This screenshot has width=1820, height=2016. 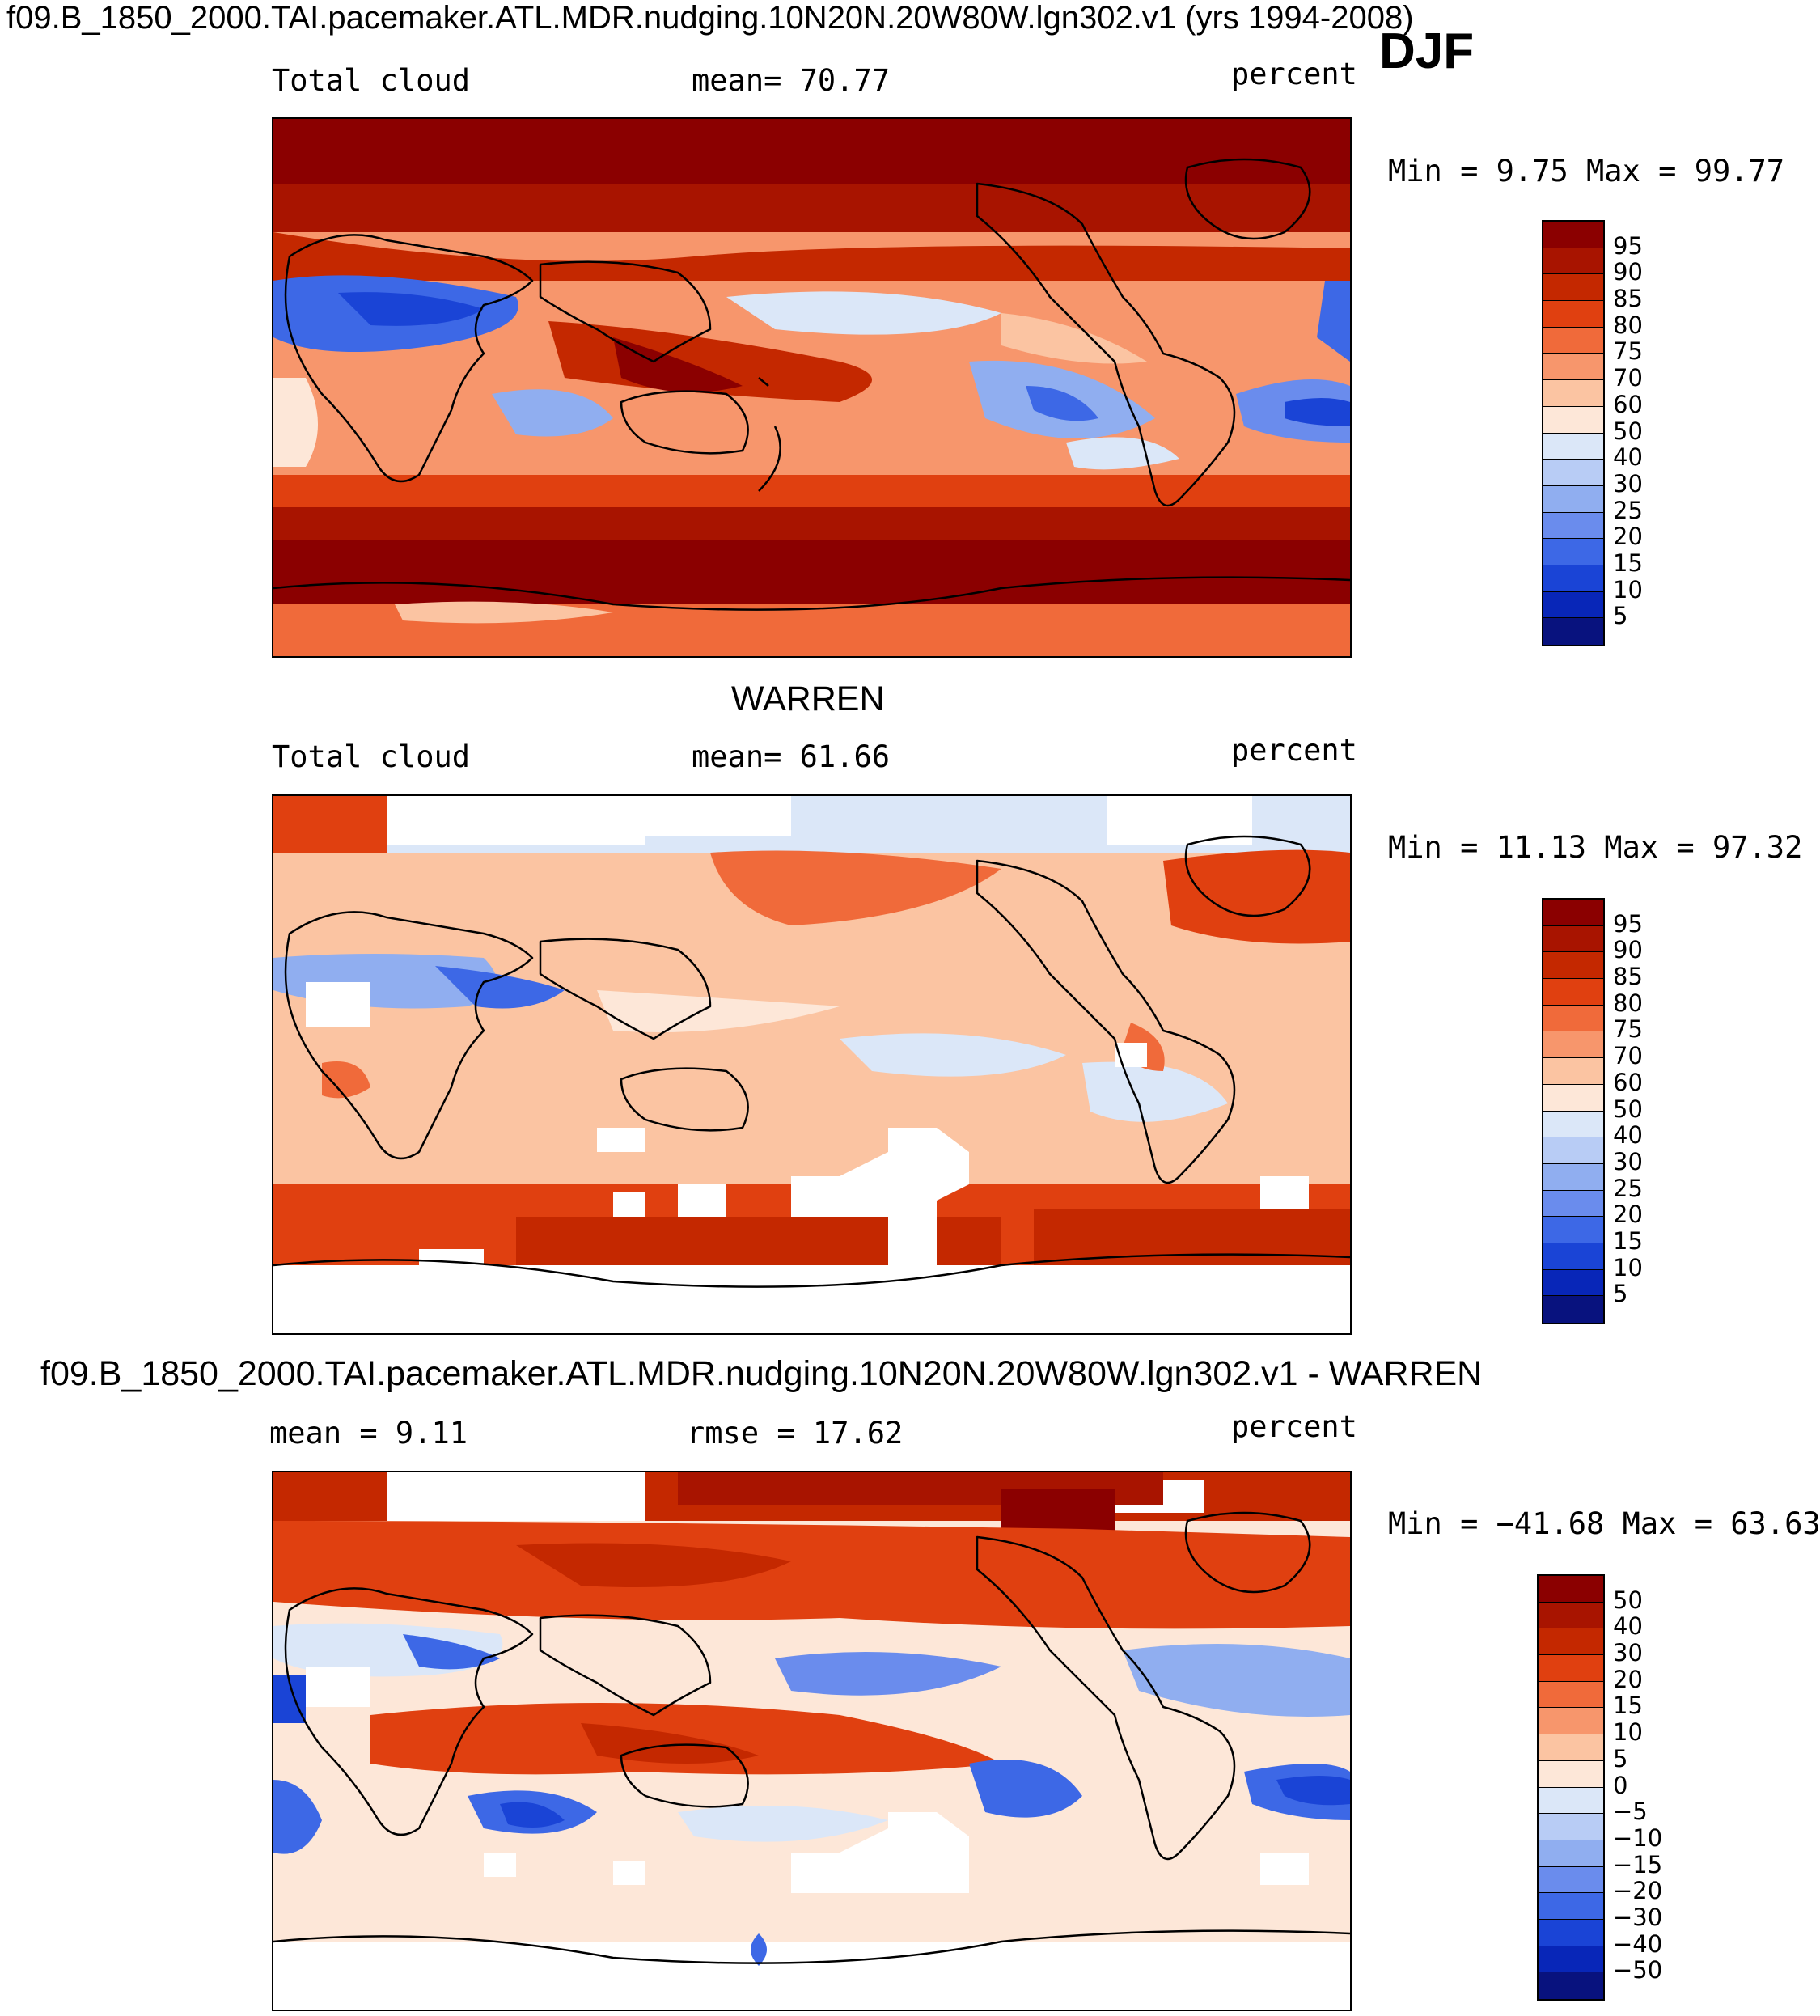 What do you see at coordinates (1294, 750) in the screenshot?
I see `panel2-units-label: percent` at bounding box center [1294, 750].